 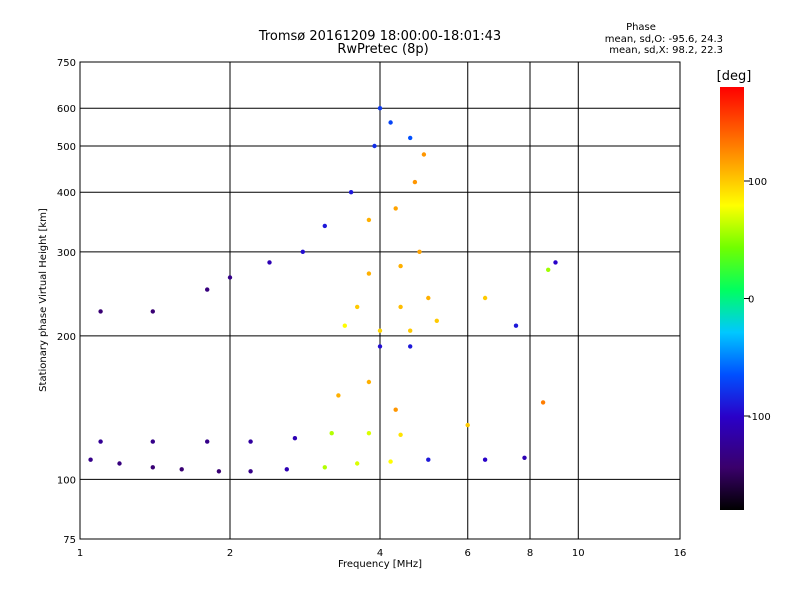 What do you see at coordinates (66, 480) in the screenshot?
I see `y-tick-label: 100` at bounding box center [66, 480].